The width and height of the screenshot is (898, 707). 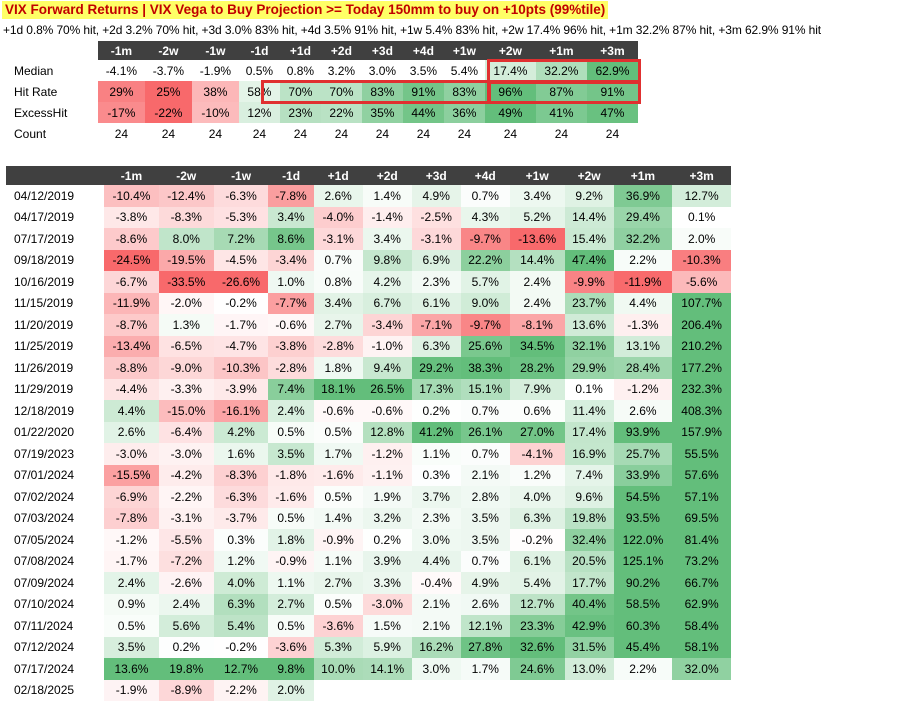 I want to click on summary-cell: 41%, so click(x=561, y=112).